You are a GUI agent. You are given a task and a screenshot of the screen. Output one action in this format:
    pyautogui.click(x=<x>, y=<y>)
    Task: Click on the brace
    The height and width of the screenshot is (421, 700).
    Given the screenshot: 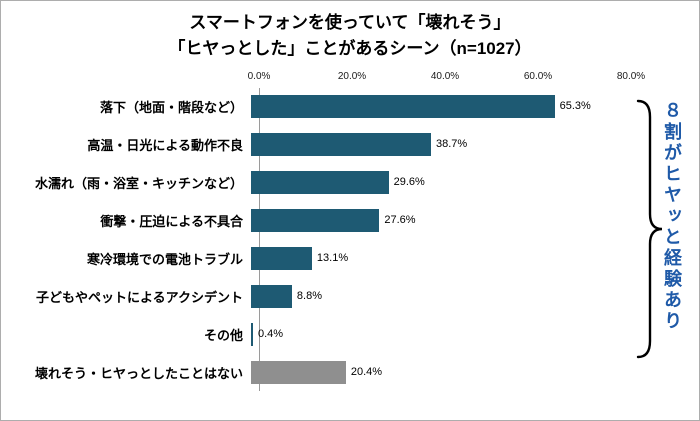 What is the action you would take?
    pyautogui.click(x=649, y=229)
    